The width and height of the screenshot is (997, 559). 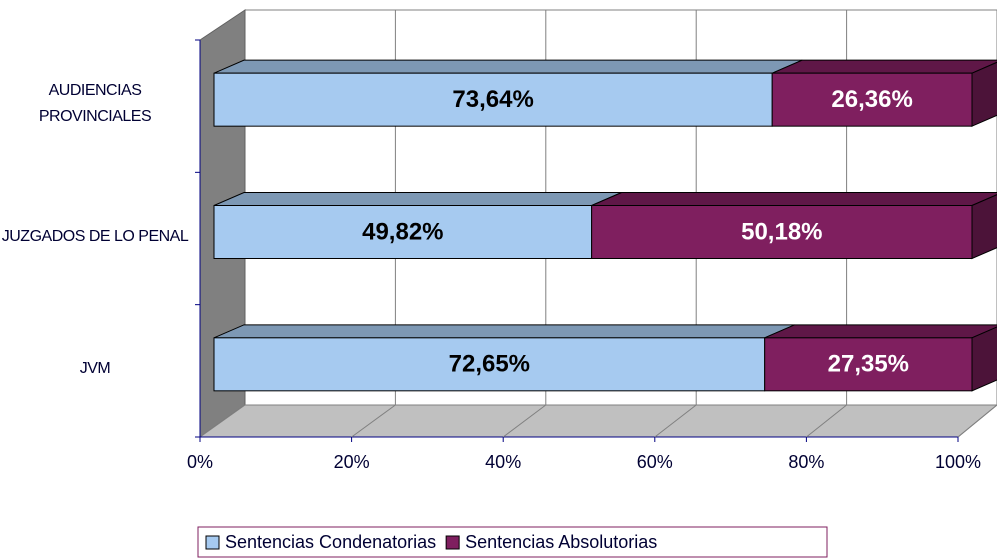 What do you see at coordinates (95, 368) in the screenshot?
I see `y-tick-label: JVM` at bounding box center [95, 368].